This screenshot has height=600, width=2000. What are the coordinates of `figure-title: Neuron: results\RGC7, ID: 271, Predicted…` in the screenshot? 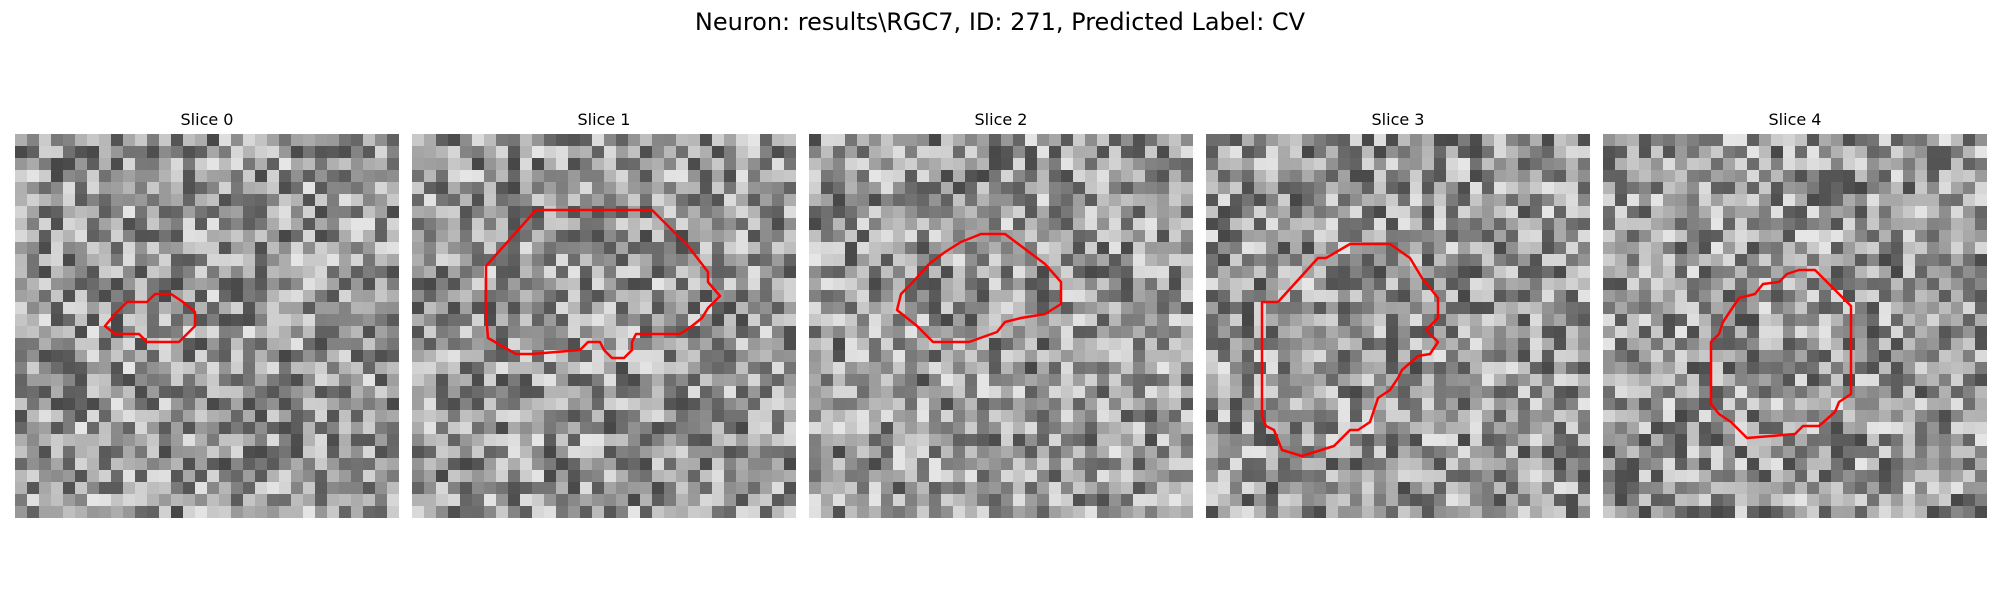 It's located at (1000, 22).